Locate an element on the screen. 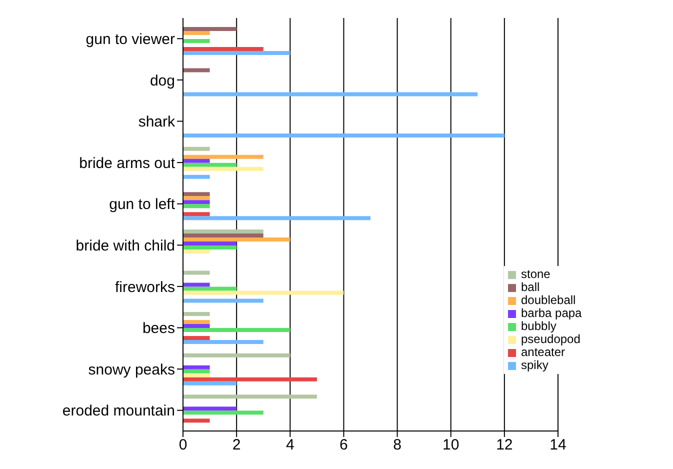 This screenshot has width=673, height=469. y-tick-label: shark is located at coordinates (157, 122).